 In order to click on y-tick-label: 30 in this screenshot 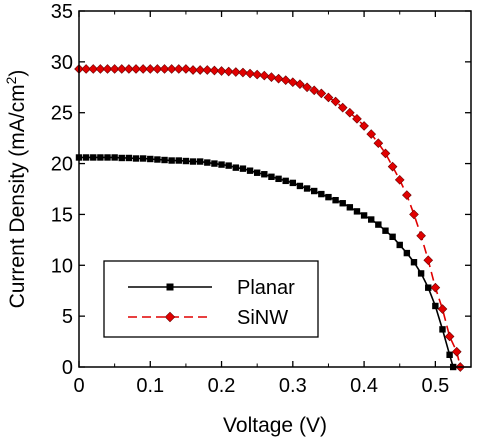, I will do `click(62, 63)`.